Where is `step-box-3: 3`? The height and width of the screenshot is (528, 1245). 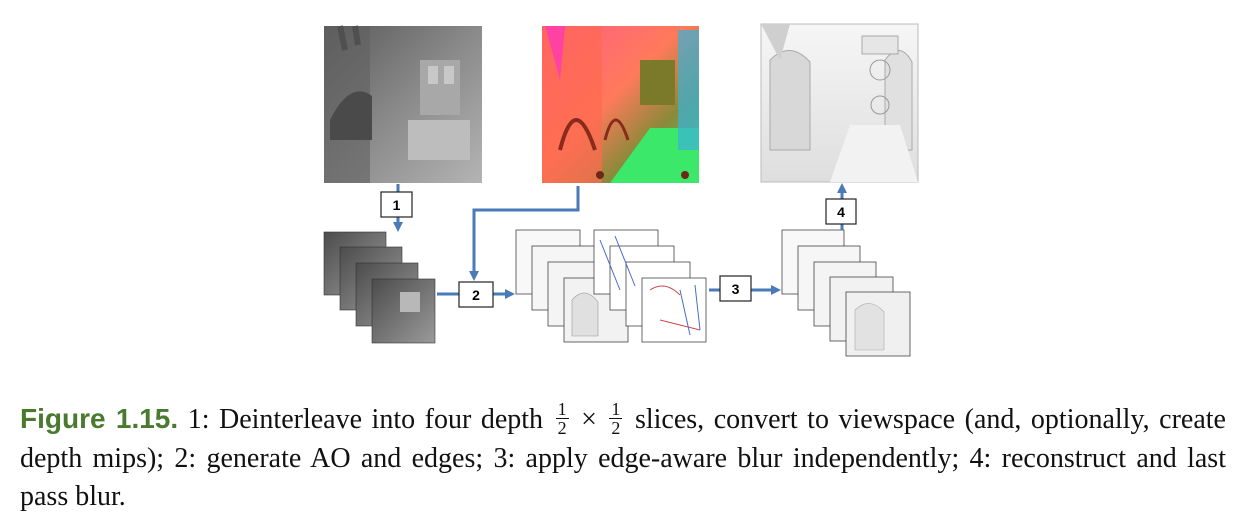 step-box-3: 3 is located at coordinates (735, 288).